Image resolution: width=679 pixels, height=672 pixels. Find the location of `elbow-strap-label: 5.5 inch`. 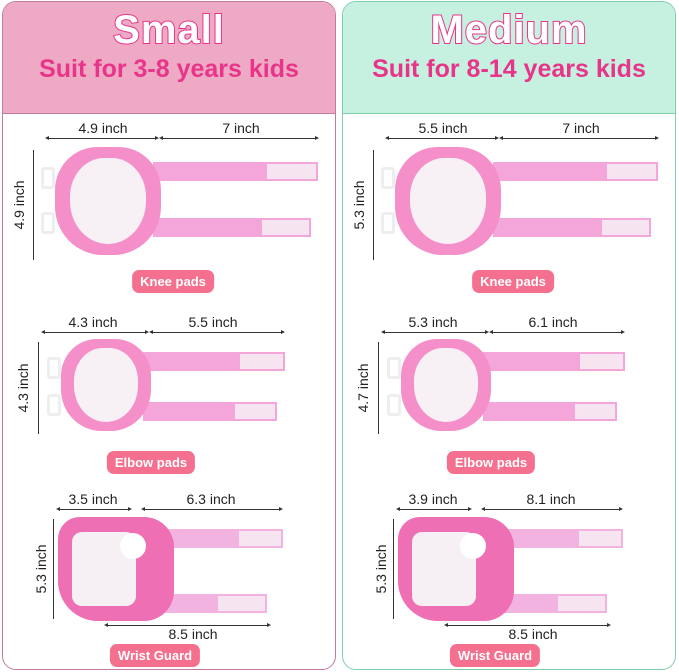

elbow-strap-label: 5.5 inch is located at coordinates (213, 322).